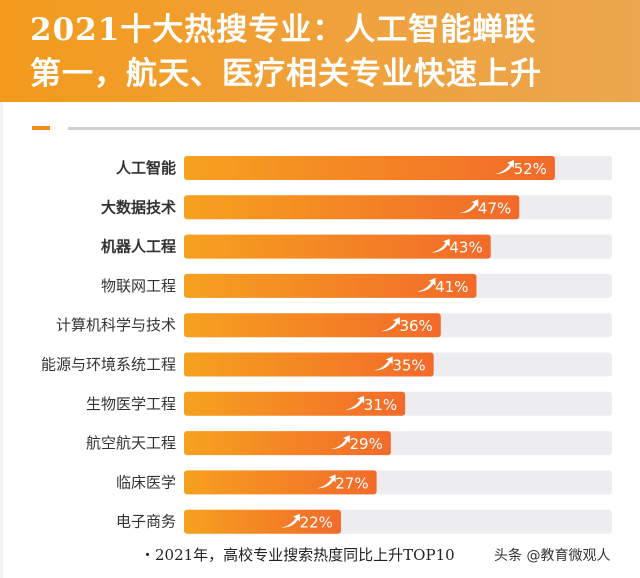  What do you see at coordinates (380, 405) in the screenshot?
I see `value-label: 31%` at bounding box center [380, 405].